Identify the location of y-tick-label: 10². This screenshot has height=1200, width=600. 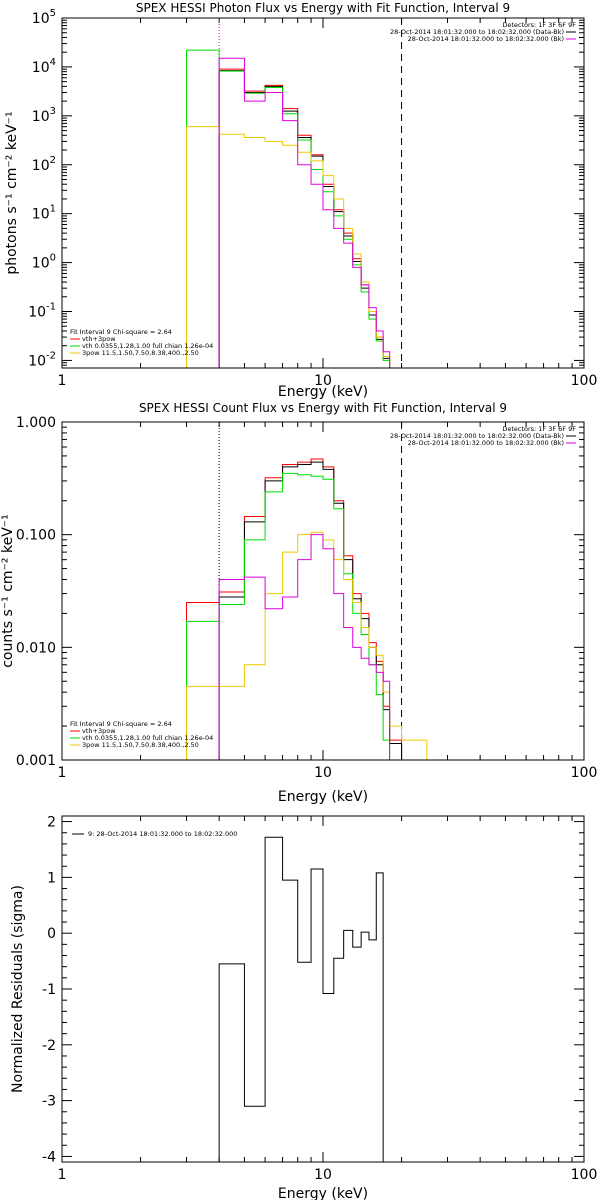
(44, 164).